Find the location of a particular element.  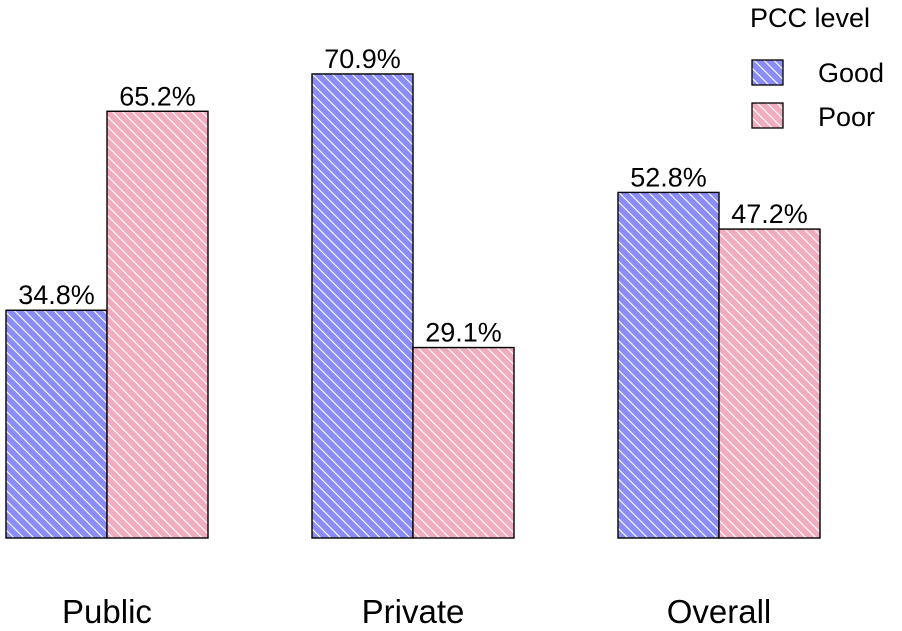

data-label-overall-poor: 47.2% is located at coordinates (769, 214).